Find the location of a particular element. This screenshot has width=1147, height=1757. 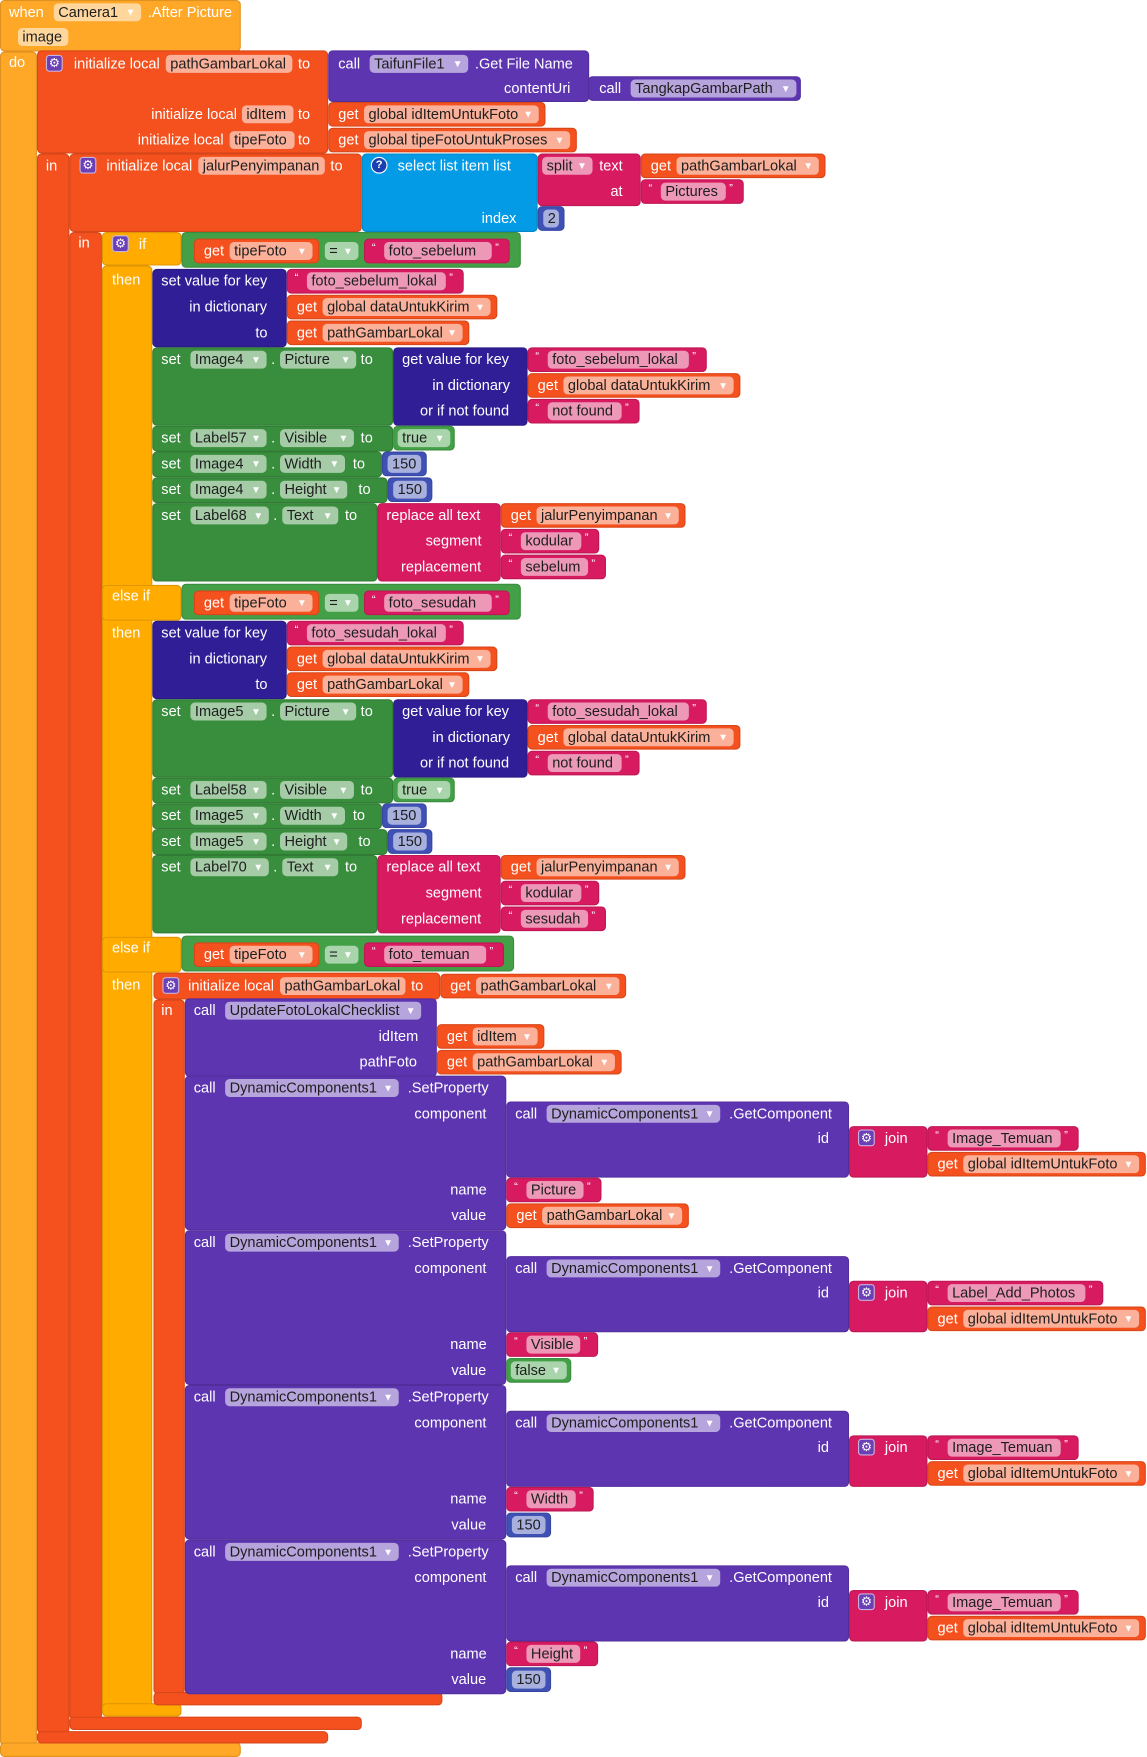

dictionary-get-value-block is located at coordinates (460, 386).